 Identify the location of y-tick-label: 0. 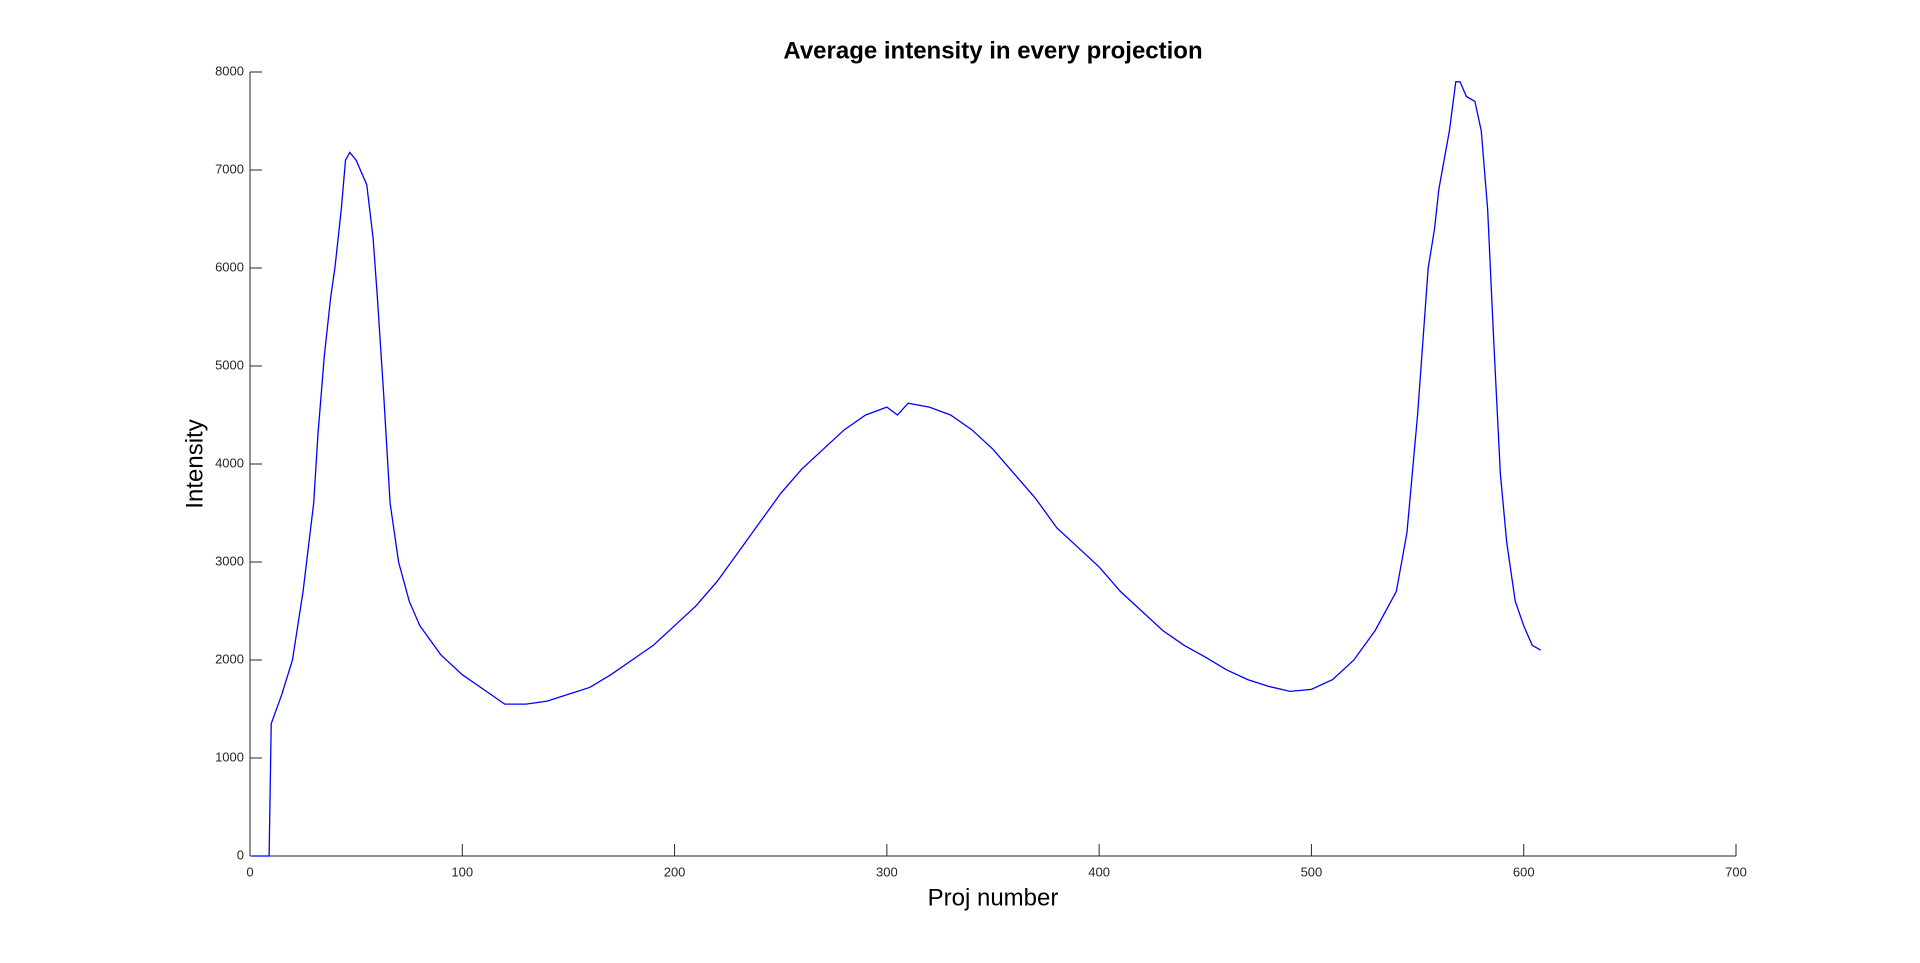
(240, 854).